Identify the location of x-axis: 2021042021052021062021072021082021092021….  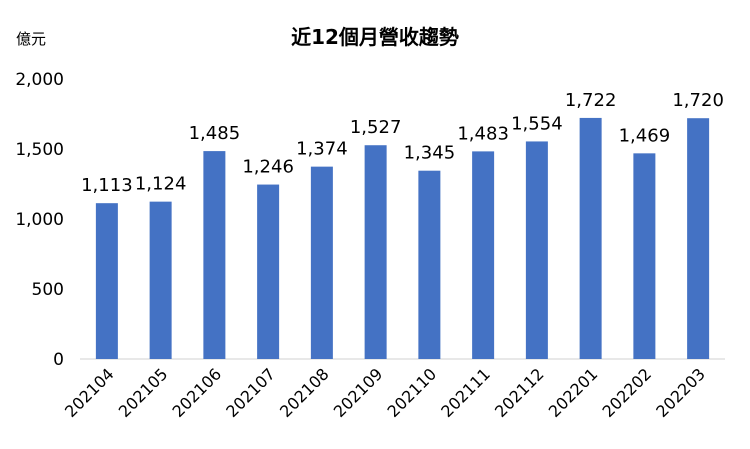
(385, 392).